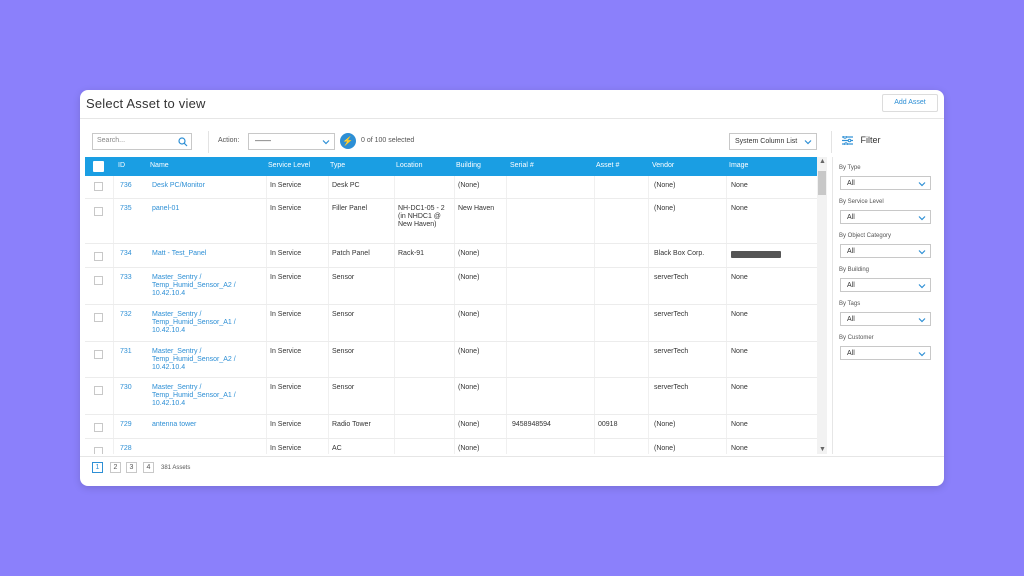  What do you see at coordinates (468, 165) in the screenshot?
I see `col-header-building: Building` at bounding box center [468, 165].